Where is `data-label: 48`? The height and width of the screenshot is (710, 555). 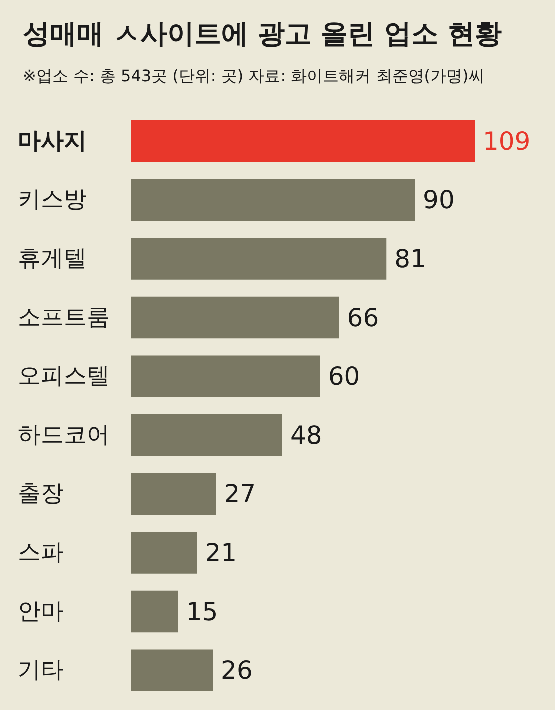
data-label: 48 is located at coordinates (306, 435).